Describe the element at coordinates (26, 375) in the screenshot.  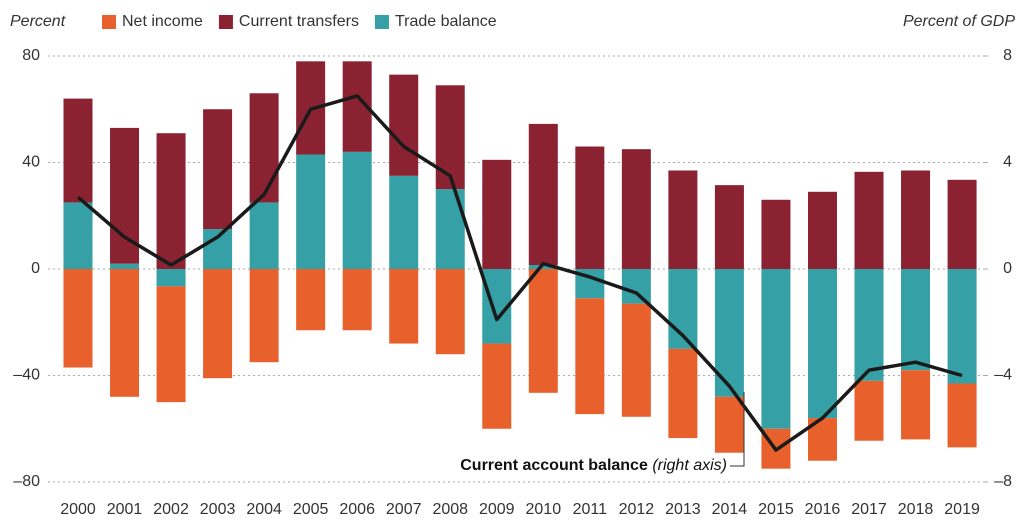
I see `y-tick-label: –40` at that location.